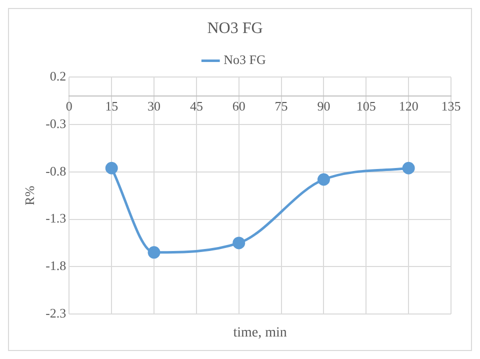 Image resolution: width=480 pixels, height=359 pixels. I want to click on x-tick-label: 135, so click(451, 106).